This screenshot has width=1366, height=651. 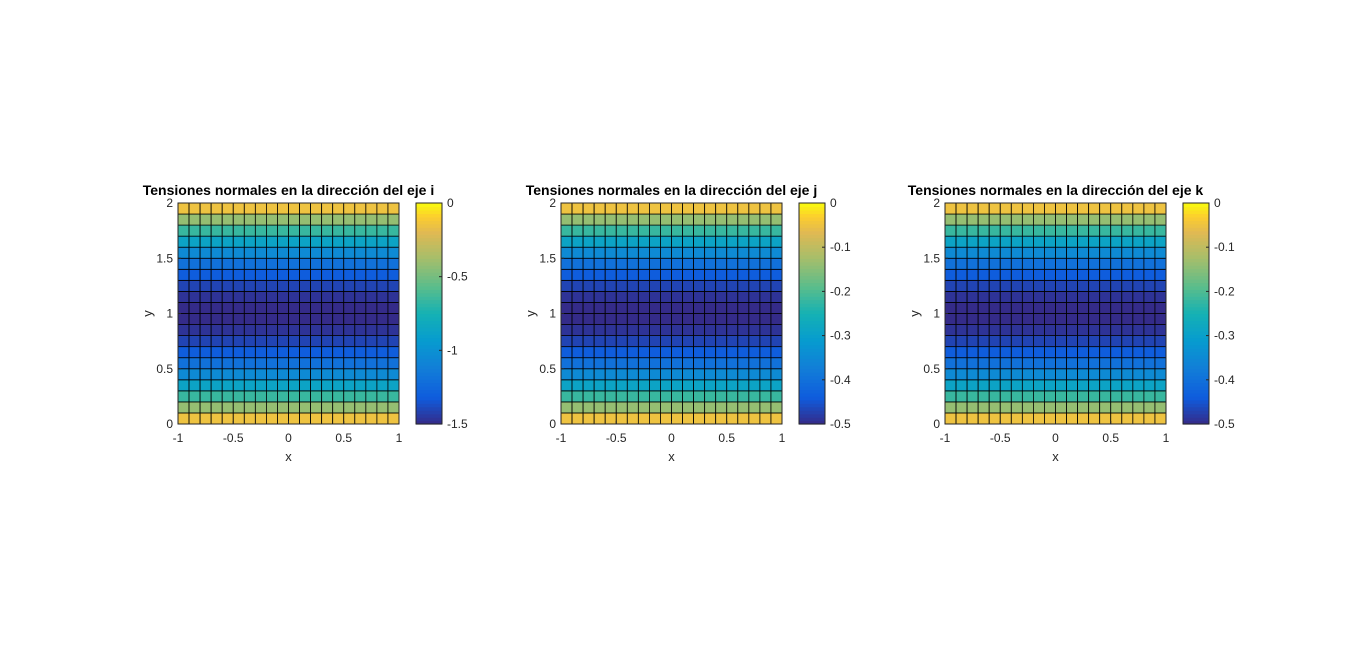 I want to click on y-tick-label: 2, so click(x=936, y=203).